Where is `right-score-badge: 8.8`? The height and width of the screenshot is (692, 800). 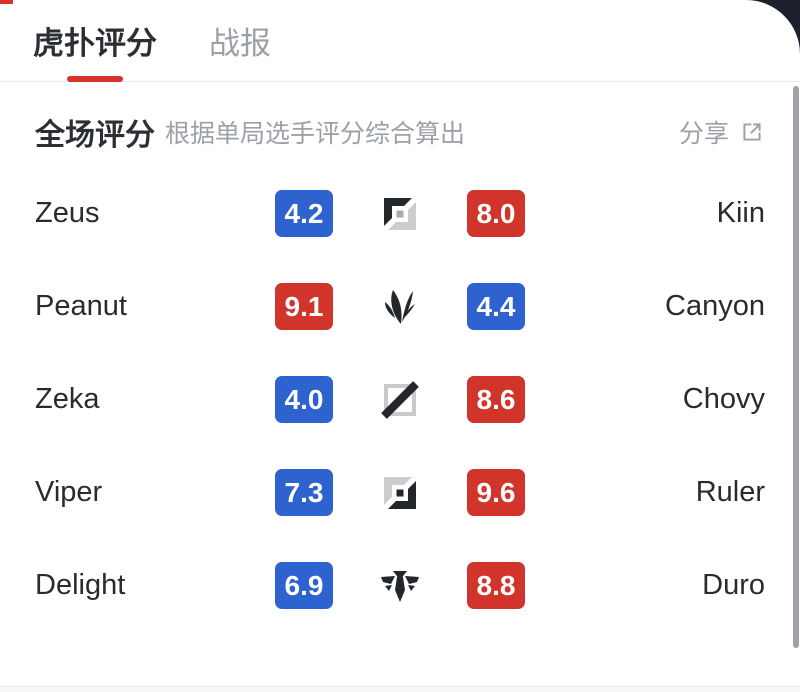 right-score-badge: 8.8 is located at coordinates (496, 585).